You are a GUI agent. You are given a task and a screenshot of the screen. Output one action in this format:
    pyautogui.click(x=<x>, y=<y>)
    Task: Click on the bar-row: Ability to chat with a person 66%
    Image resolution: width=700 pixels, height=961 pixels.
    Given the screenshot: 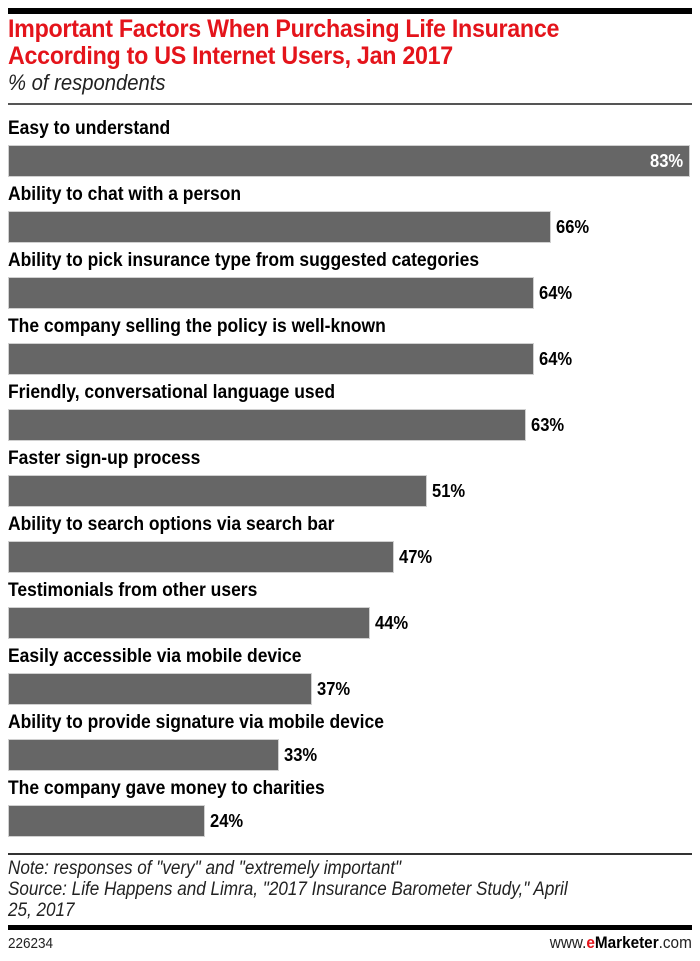 What is the action you would take?
    pyautogui.click(x=350, y=216)
    